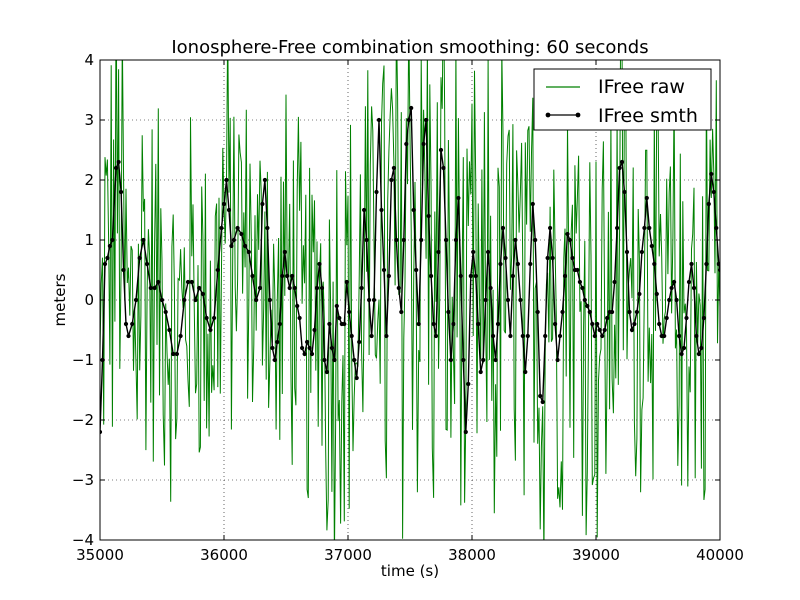 The width and height of the screenshot is (800, 600). What do you see at coordinates (224, 555) in the screenshot?
I see `x-tick-label: 36000` at bounding box center [224, 555].